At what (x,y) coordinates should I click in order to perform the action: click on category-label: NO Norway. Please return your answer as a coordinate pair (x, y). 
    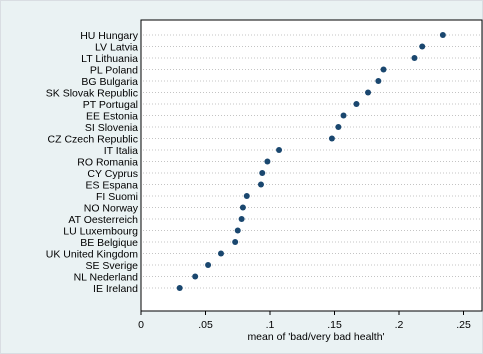
    Looking at the image, I should click on (111, 208).